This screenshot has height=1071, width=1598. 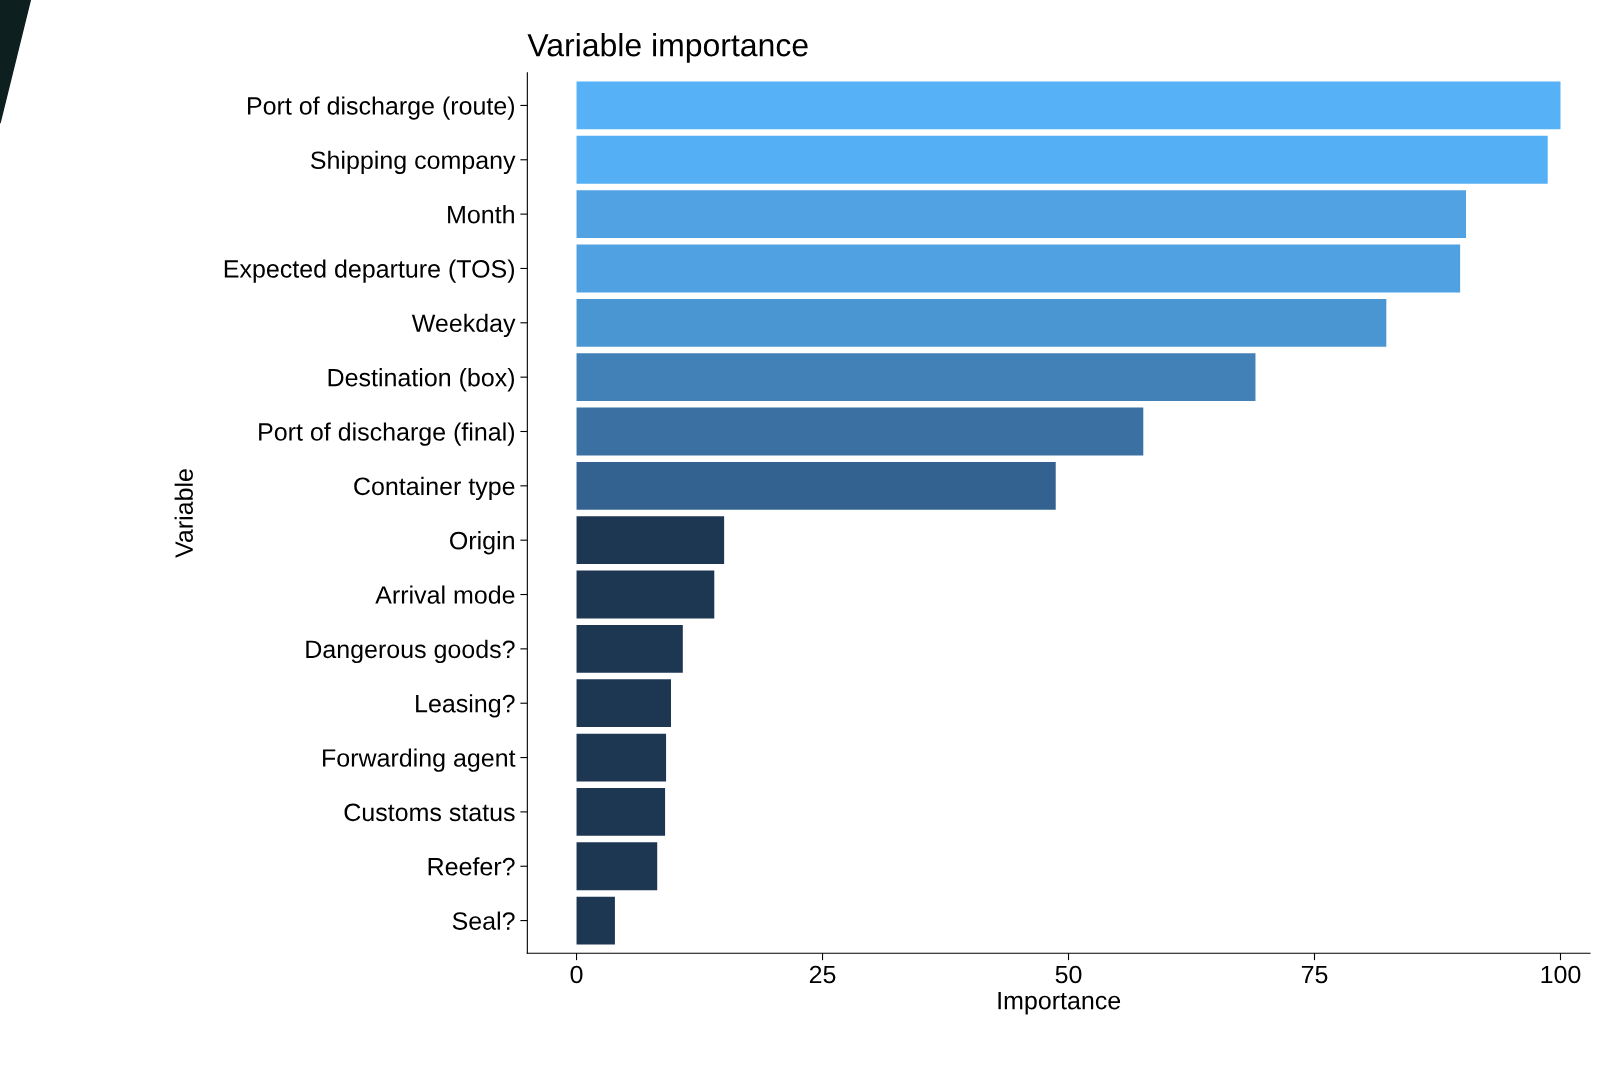 What do you see at coordinates (482, 543) in the screenshot?
I see `y-tick-label: Origin` at bounding box center [482, 543].